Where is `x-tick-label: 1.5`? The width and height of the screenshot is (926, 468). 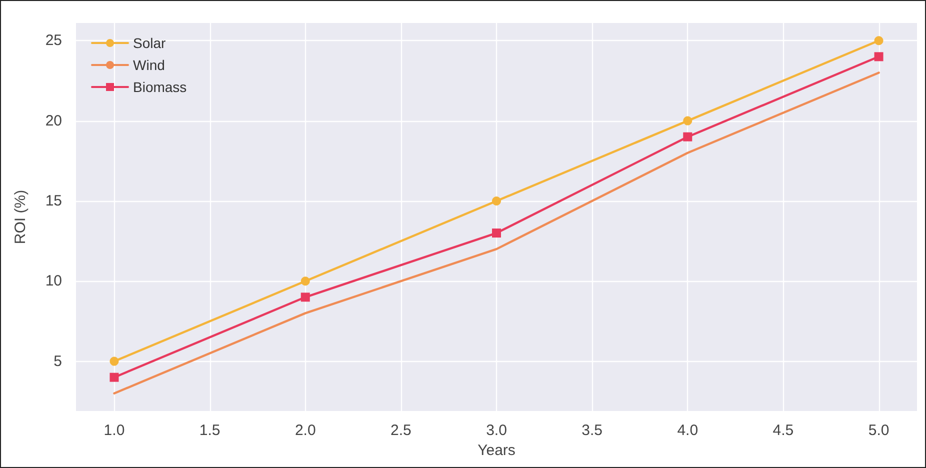
x-tick-label: 1.5 is located at coordinates (209, 430).